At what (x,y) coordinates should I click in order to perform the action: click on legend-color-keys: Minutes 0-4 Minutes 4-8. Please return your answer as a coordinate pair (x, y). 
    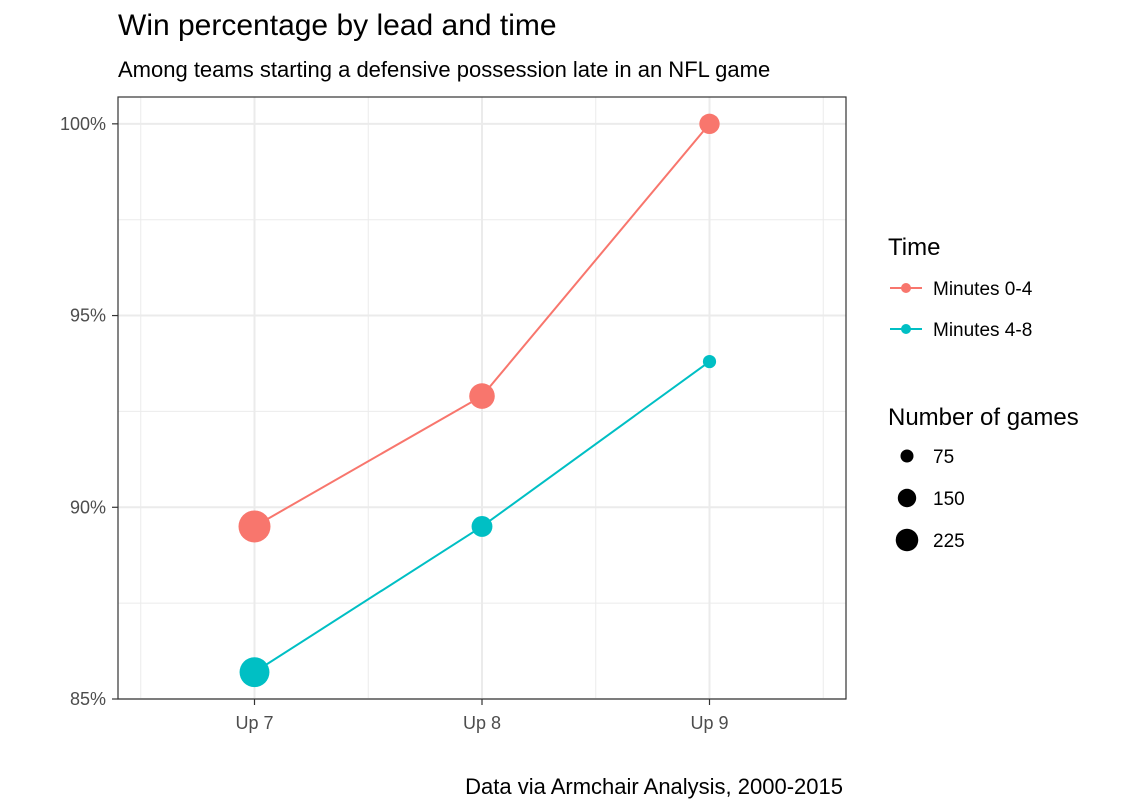
    Looking at the image, I should click on (961, 310).